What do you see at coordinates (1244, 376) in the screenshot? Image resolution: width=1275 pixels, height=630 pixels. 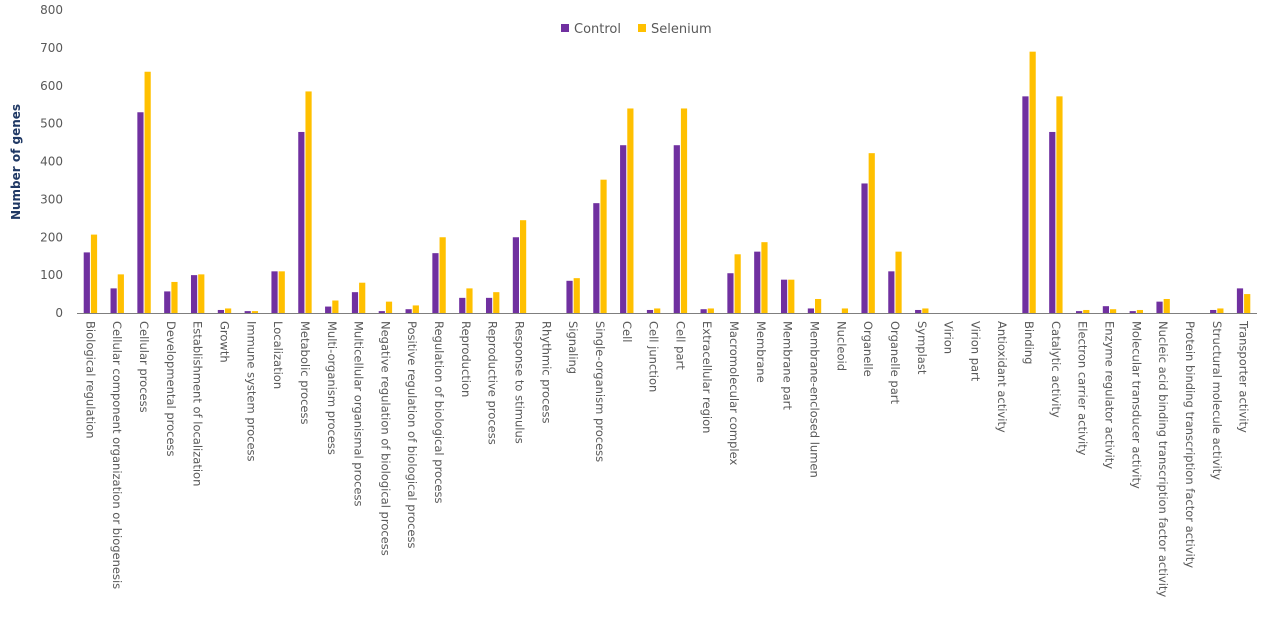 I see `x-tick-label: Transporter activity` at bounding box center [1244, 376].